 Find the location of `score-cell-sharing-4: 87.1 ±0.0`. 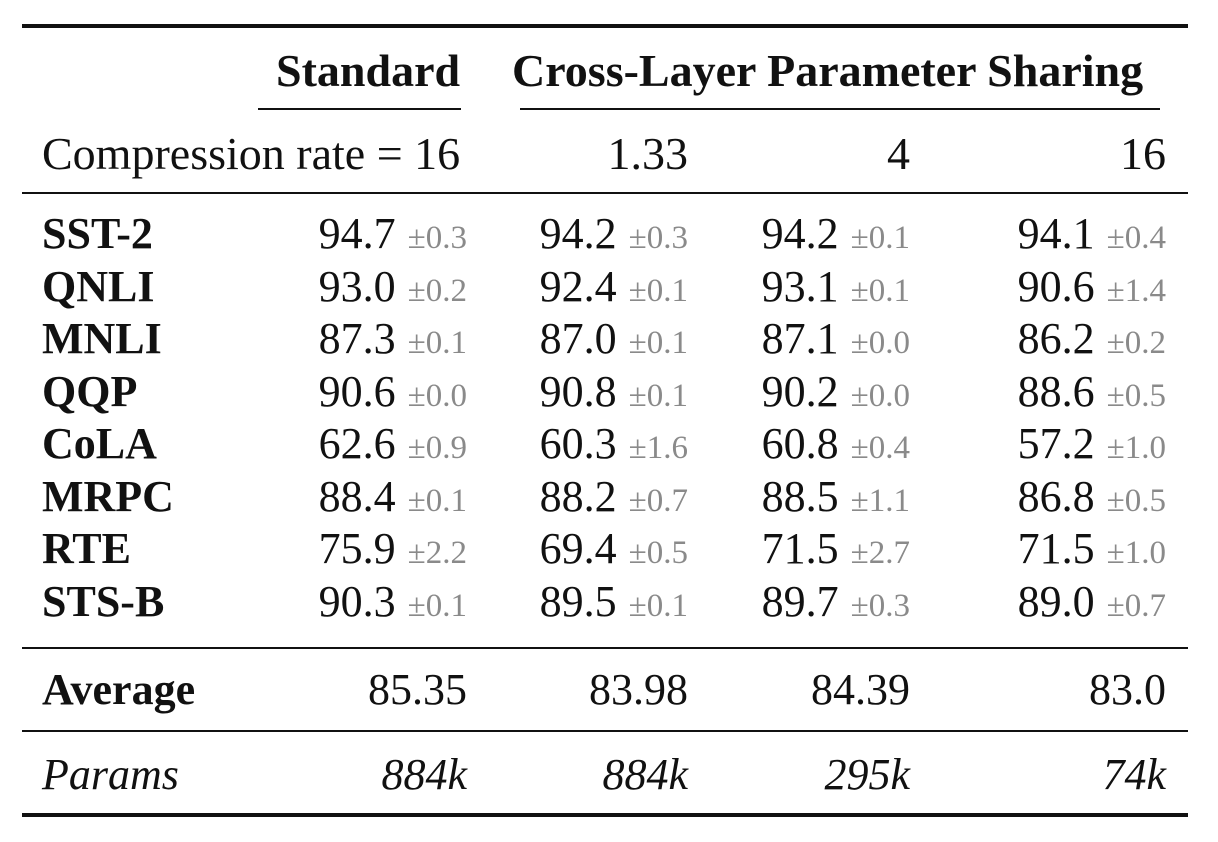

score-cell-sharing-4: 87.1 ±0.0 is located at coordinates (836, 339).